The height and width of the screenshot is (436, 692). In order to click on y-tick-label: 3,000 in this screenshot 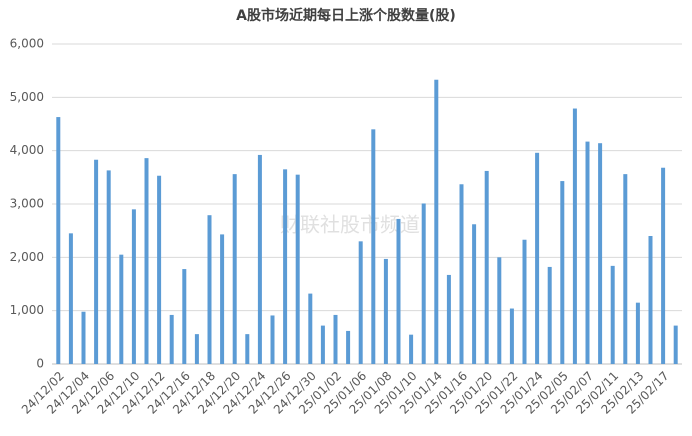, I will do `click(27, 204)`.